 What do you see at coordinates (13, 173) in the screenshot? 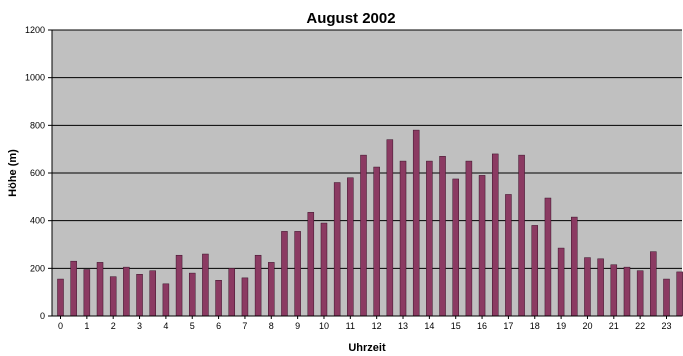
I see `y-axis-label: Höhe (m)` at bounding box center [13, 173].